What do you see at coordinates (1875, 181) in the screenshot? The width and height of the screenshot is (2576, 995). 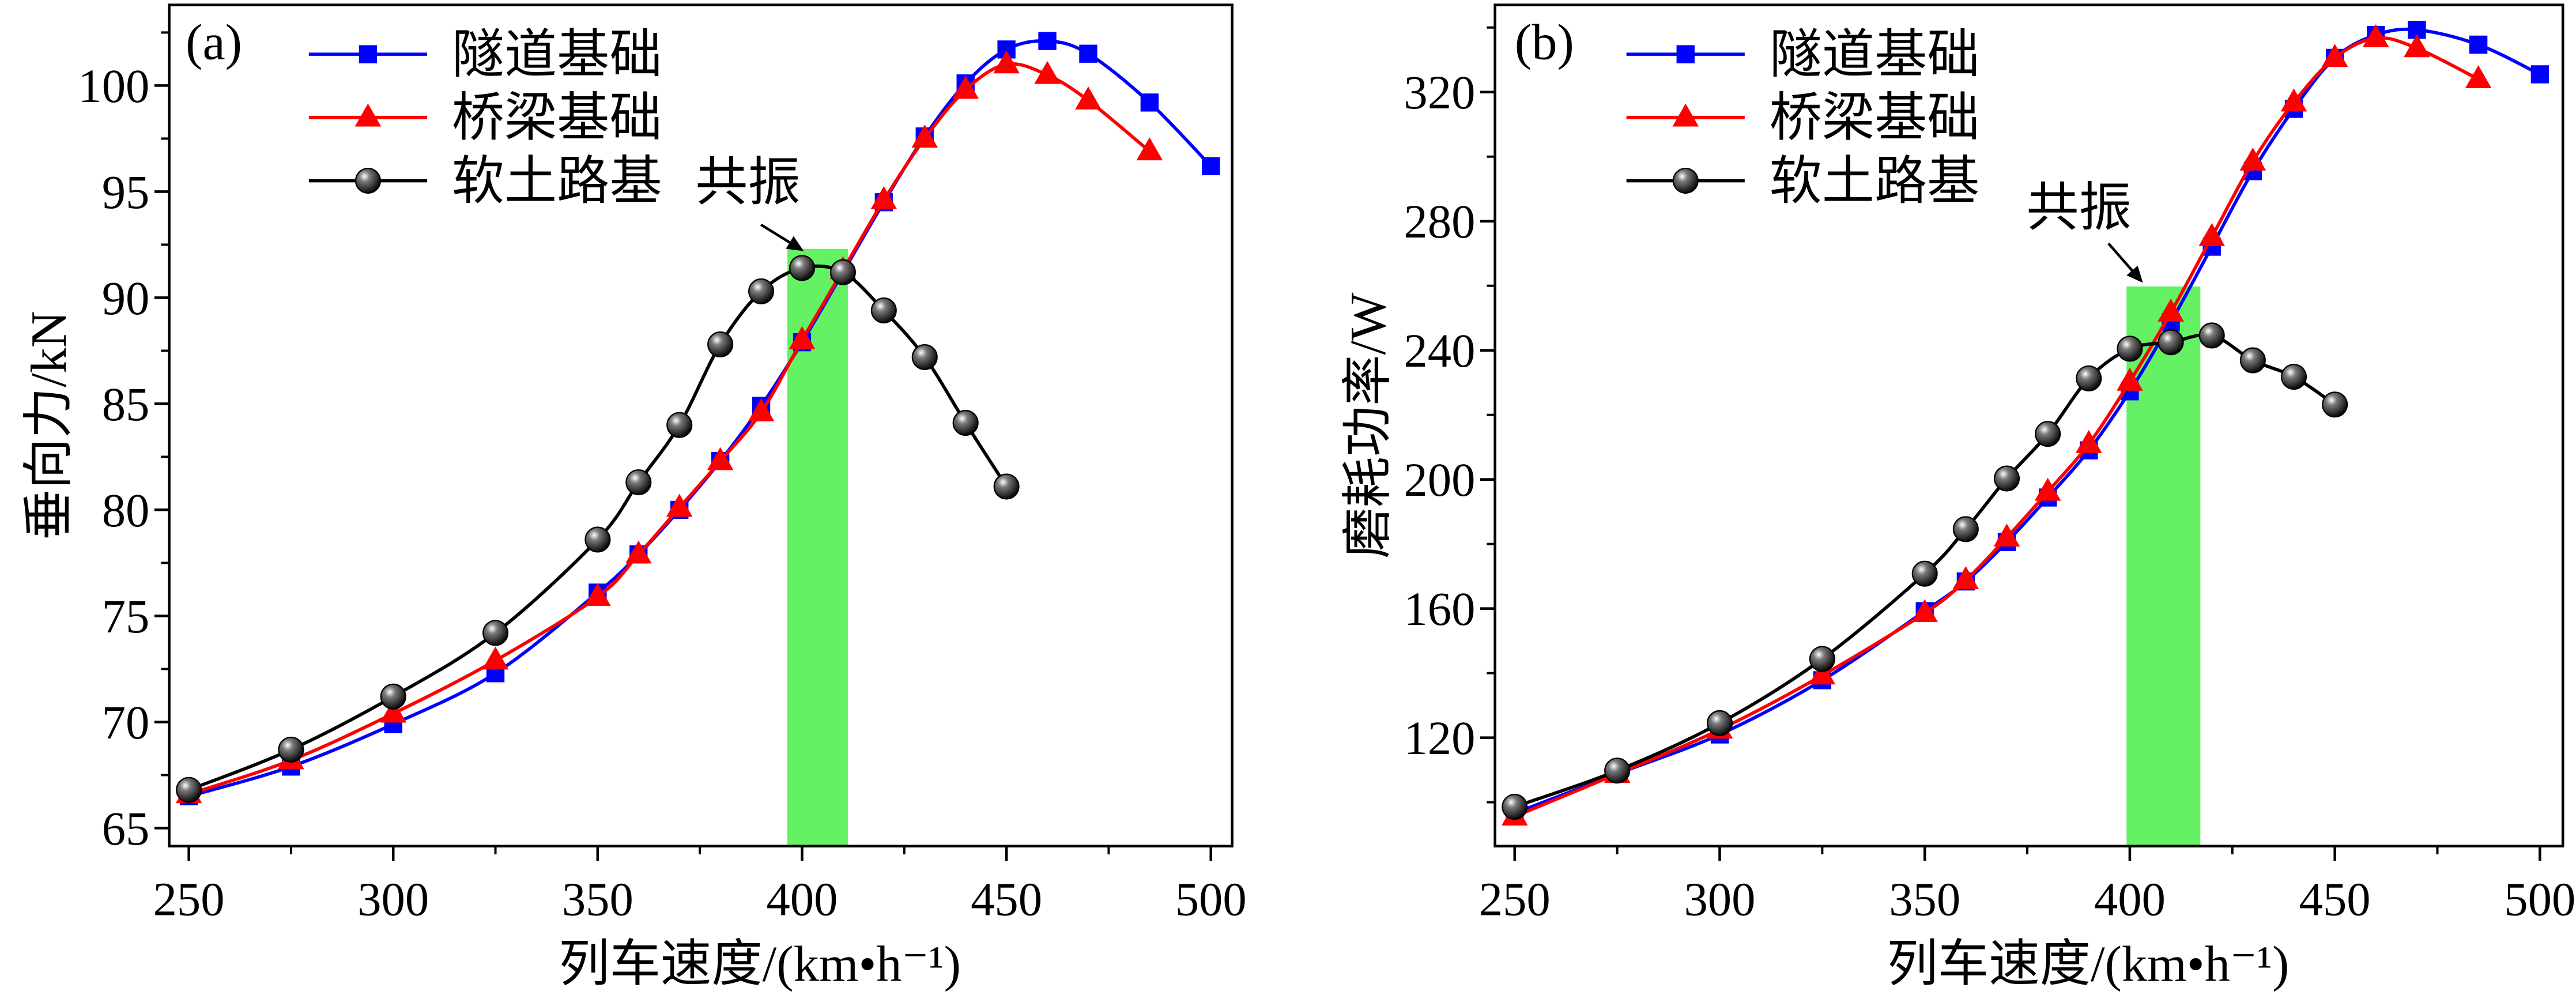 I see `legend-label: 软土路基` at bounding box center [1875, 181].